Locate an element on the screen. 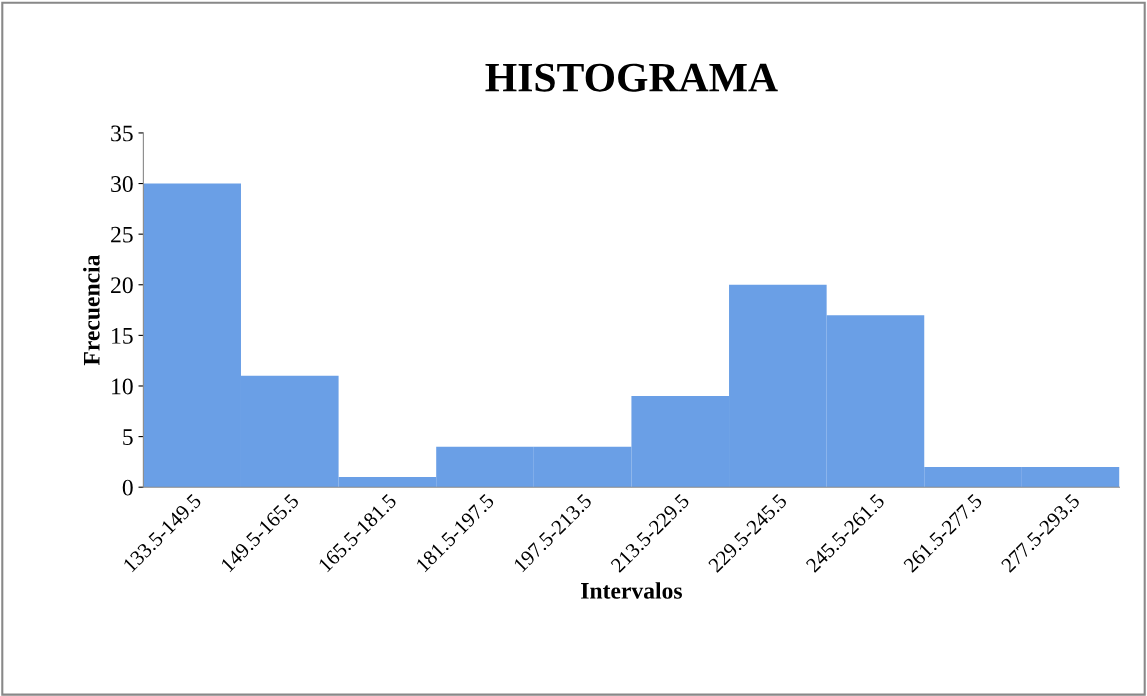 This screenshot has width=1147, height=696. y-tick-label: 15 is located at coordinates (122, 335).